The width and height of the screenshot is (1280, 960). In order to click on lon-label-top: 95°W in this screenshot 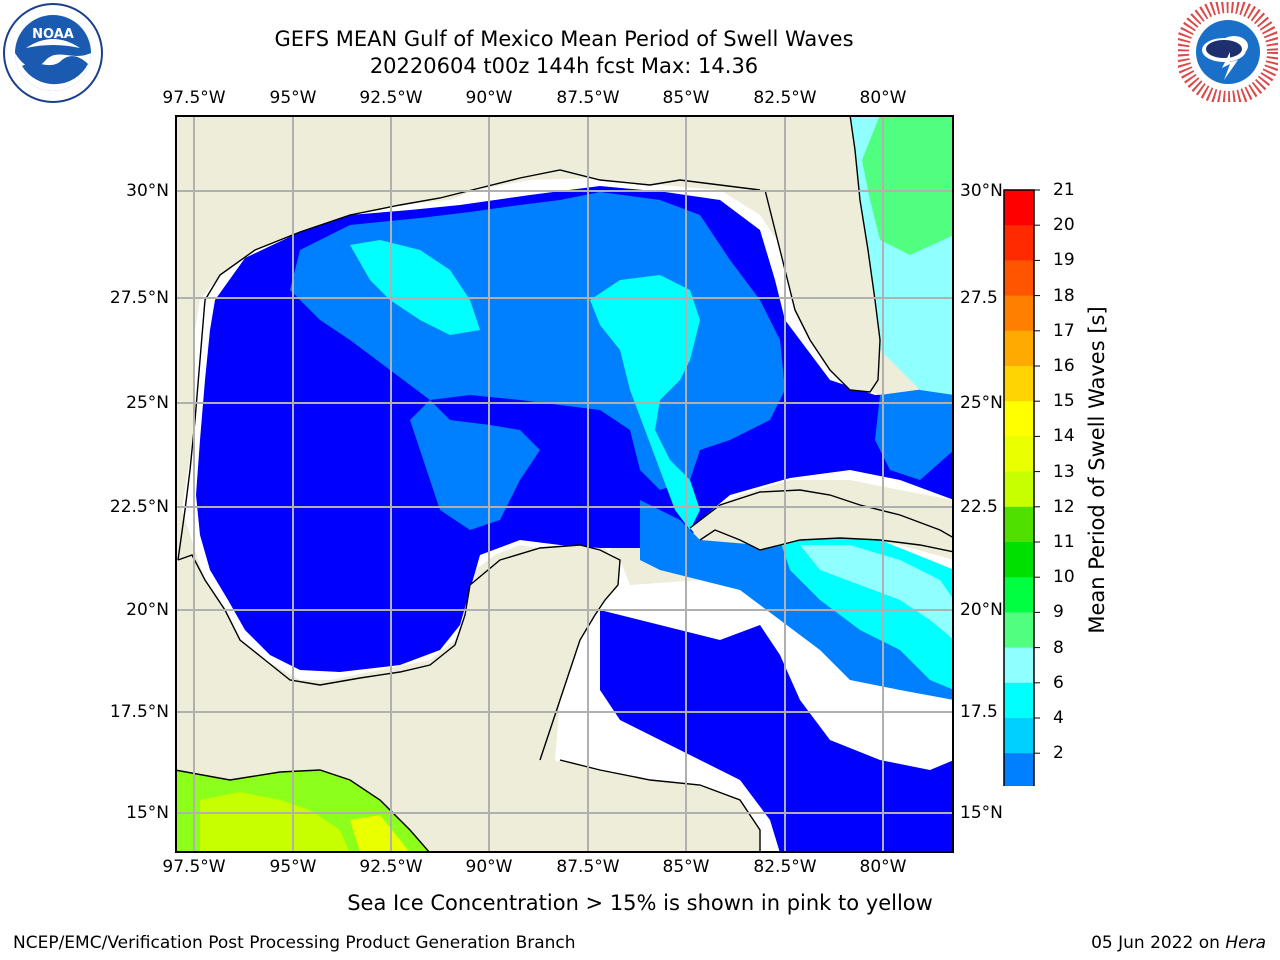, I will do `click(293, 98)`.